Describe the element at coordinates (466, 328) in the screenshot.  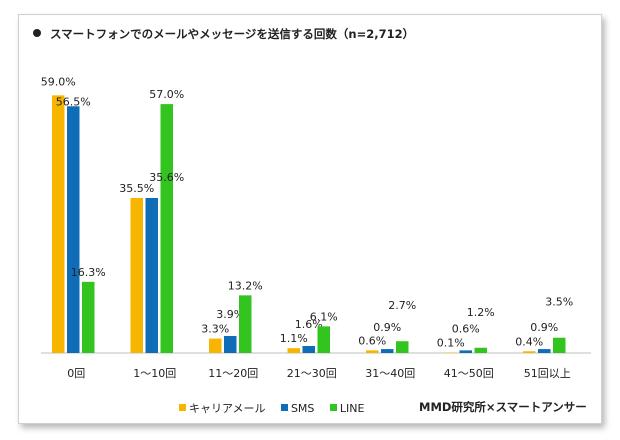
I see `data-label-sms-5: 0.6%` at that location.